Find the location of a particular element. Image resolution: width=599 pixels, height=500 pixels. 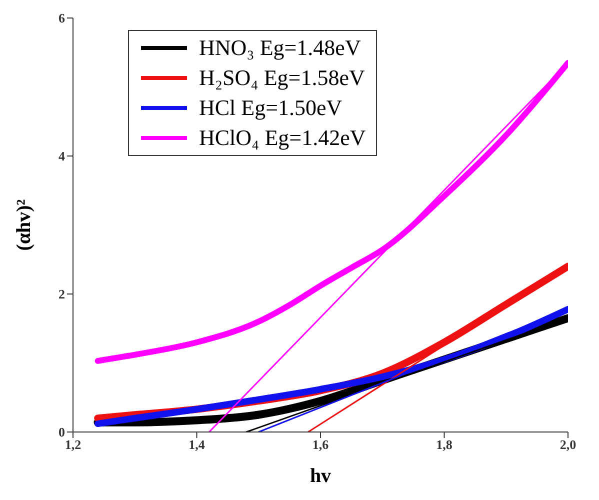

x-tick-label: 1,2 is located at coordinates (73, 444).